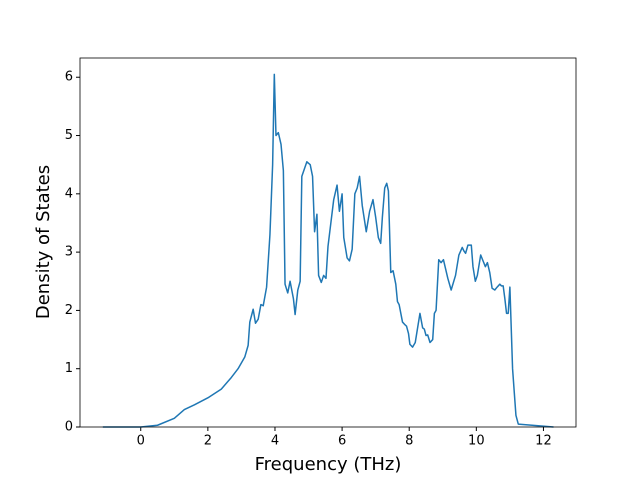  I want to click on y-tick-label: 0, so click(69, 427).